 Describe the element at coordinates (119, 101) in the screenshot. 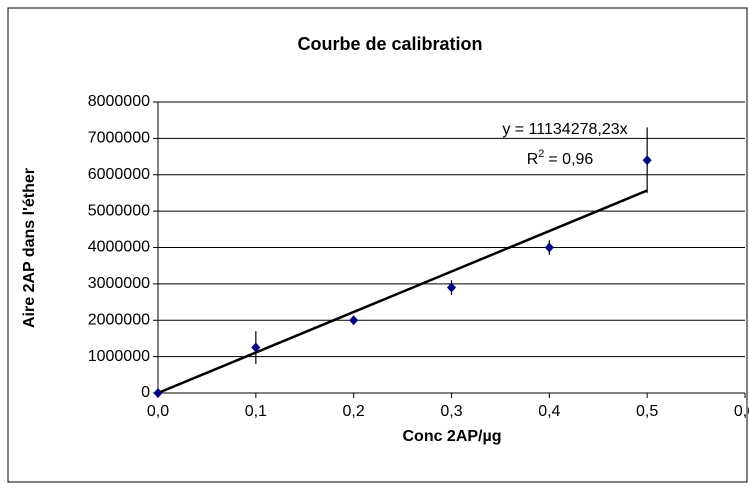

I see `y-tick-label: 8000000` at that location.